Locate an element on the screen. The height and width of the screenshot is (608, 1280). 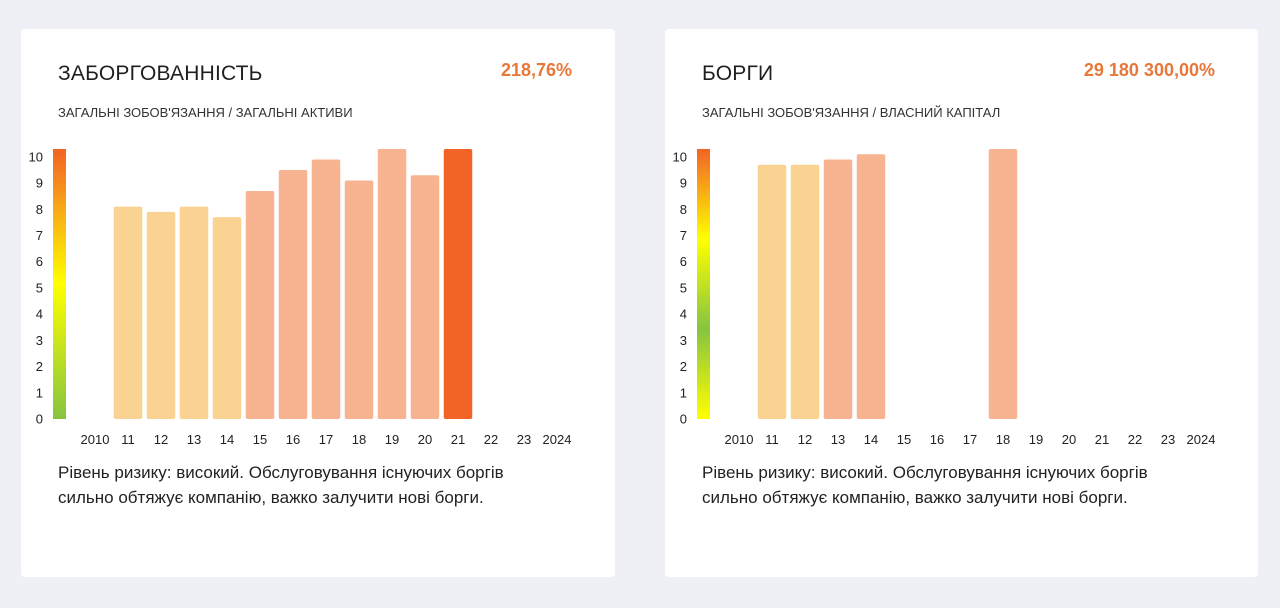
card-title: БОРГИ is located at coordinates (738, 73).